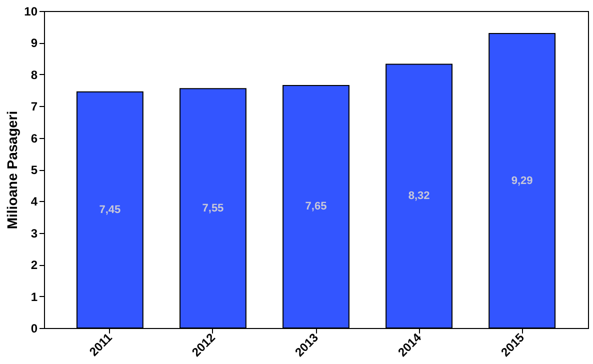  I want to click on y-tick-label: 6, so click(34, 138).